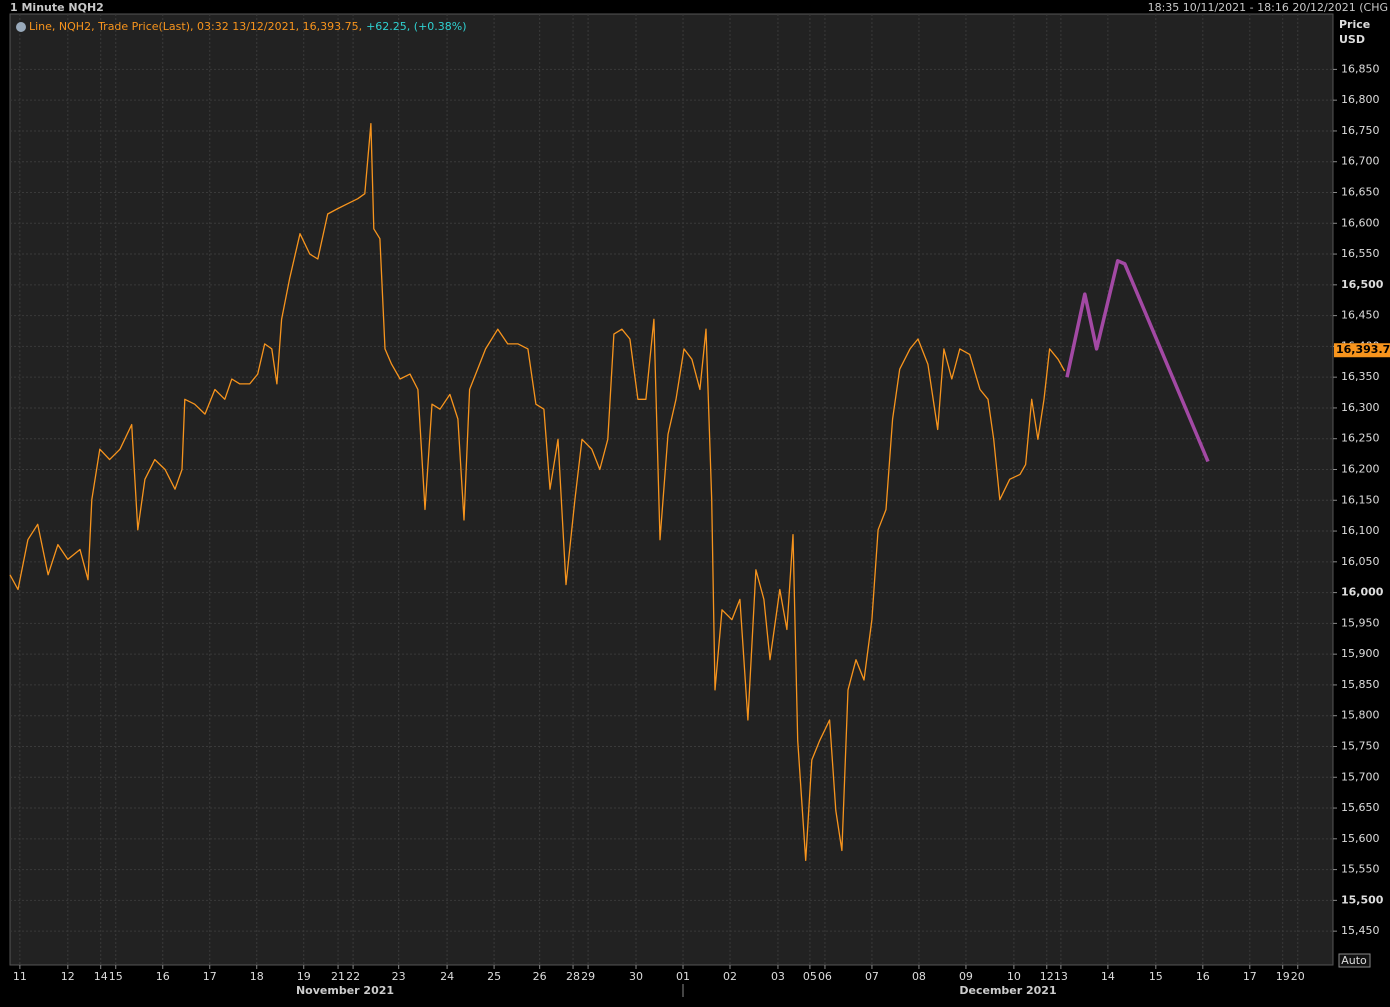  What do you see at coordinates (1268, 7) in the screenshot?
I see `time-range: 18:35 10/11/2021 - 18:16 20/12/2021 (CHG` at bounding box center [1268, 7].